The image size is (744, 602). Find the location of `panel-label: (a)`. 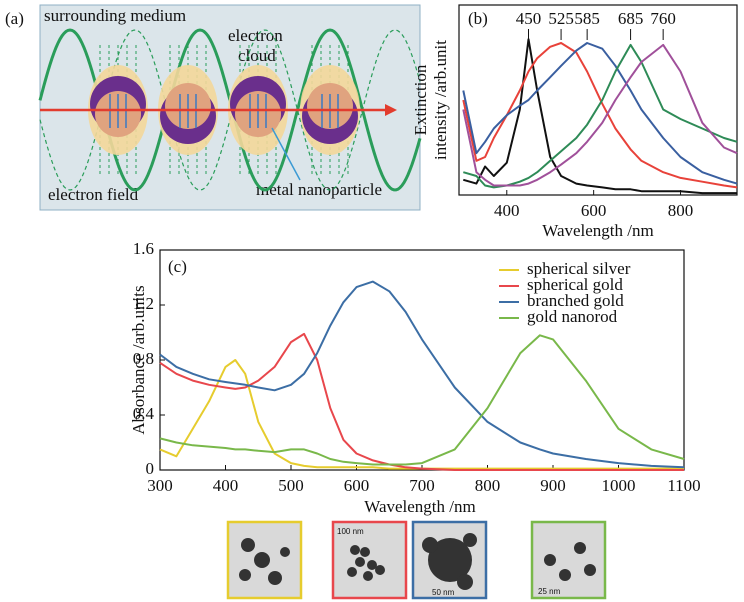

panel-label: (a) is located at coordinates (14, 18).